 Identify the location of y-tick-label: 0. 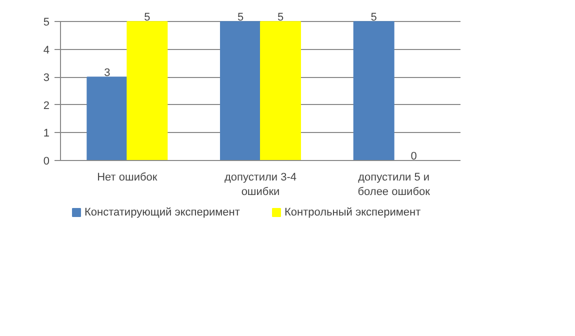
(46, 162).